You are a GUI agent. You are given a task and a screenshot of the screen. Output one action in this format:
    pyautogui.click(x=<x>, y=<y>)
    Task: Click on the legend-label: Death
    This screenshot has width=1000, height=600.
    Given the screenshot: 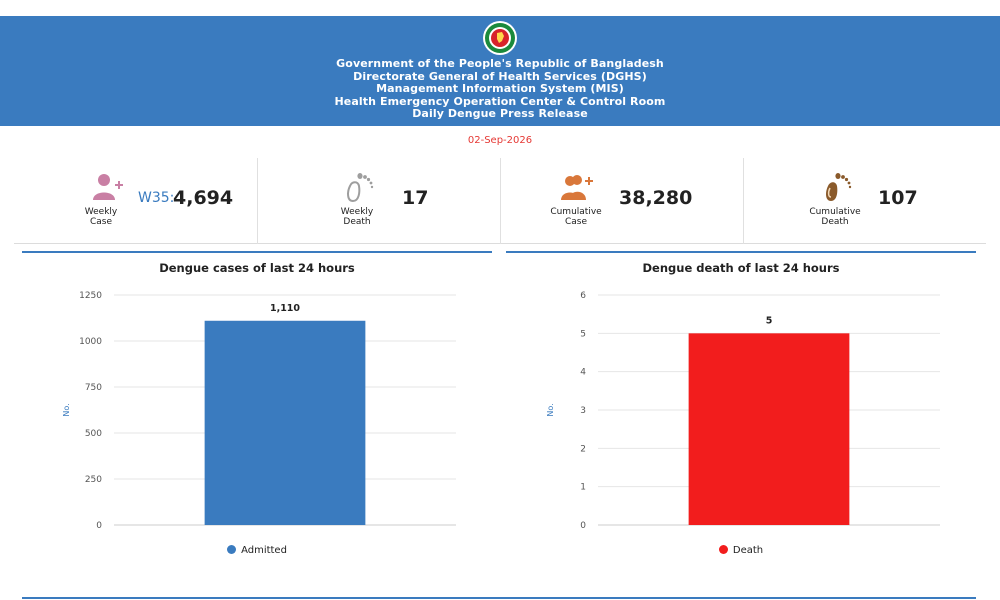 What is the action you would take?
    pyautogui.click(x=748, y=550)
    